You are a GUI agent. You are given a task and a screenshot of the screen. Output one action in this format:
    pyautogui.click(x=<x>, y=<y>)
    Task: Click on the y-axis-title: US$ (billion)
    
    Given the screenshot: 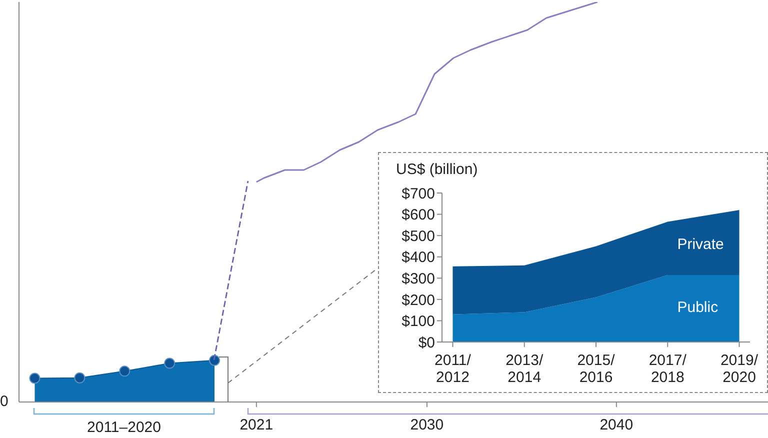 What is the action you would take?
    pyautogui.click(x=437, y=169)
    